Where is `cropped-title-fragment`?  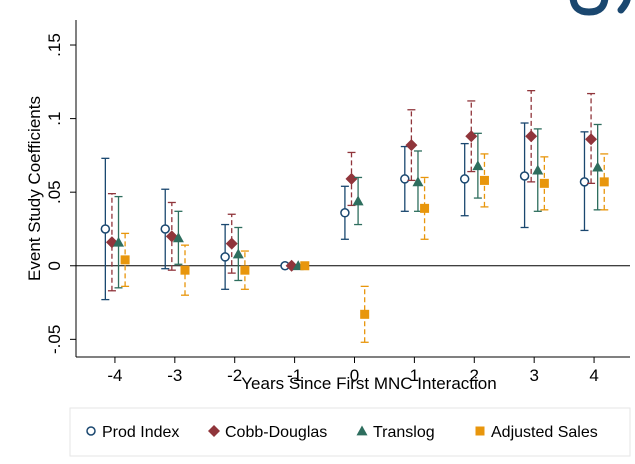
cropped-title-fragment is located at coordinates (575, 8).